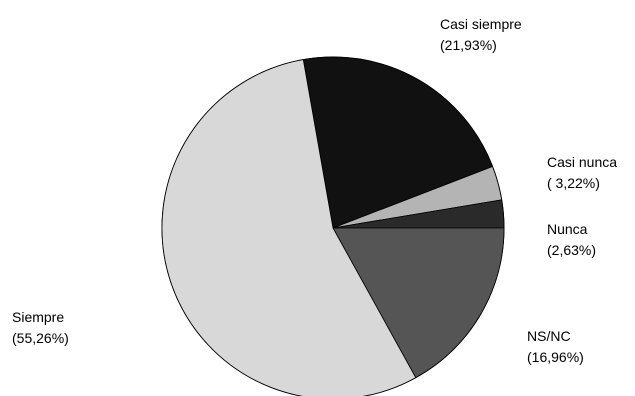 This screenshot has width=635, height=396. What do you see at coordinates (567, 229) in the screenshot?
I see `label-nunca-name: Nunca` at bounding box center [567, 229].